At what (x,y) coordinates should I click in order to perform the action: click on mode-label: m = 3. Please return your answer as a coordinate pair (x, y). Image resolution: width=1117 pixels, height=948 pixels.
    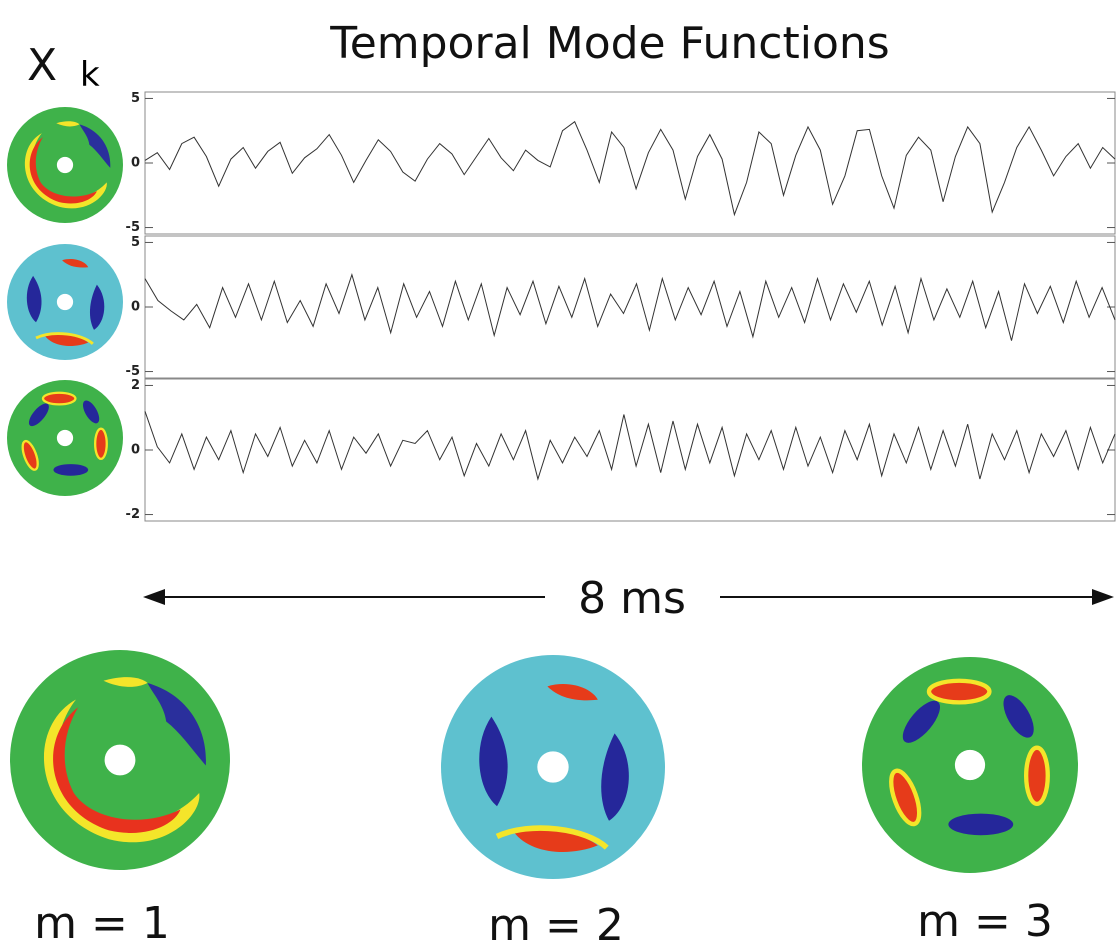
    Looking at the image, I should click on (985, 921).